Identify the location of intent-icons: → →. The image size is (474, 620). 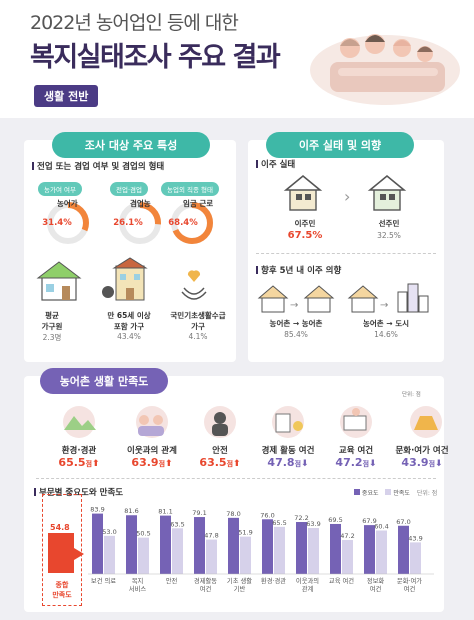
(343, 298).